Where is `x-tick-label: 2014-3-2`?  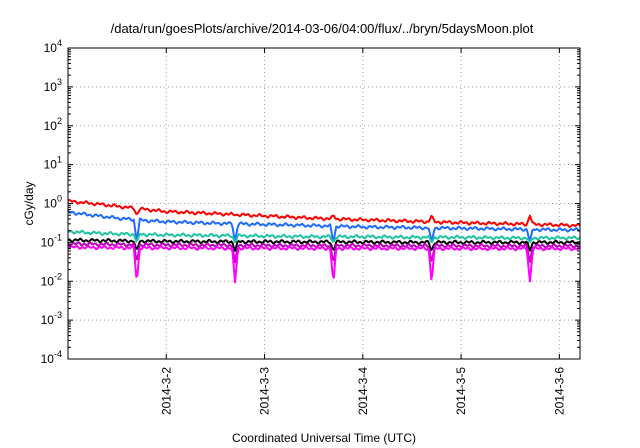
x-tick-label: 2014-3-2 is located at coordinates (166, 391).